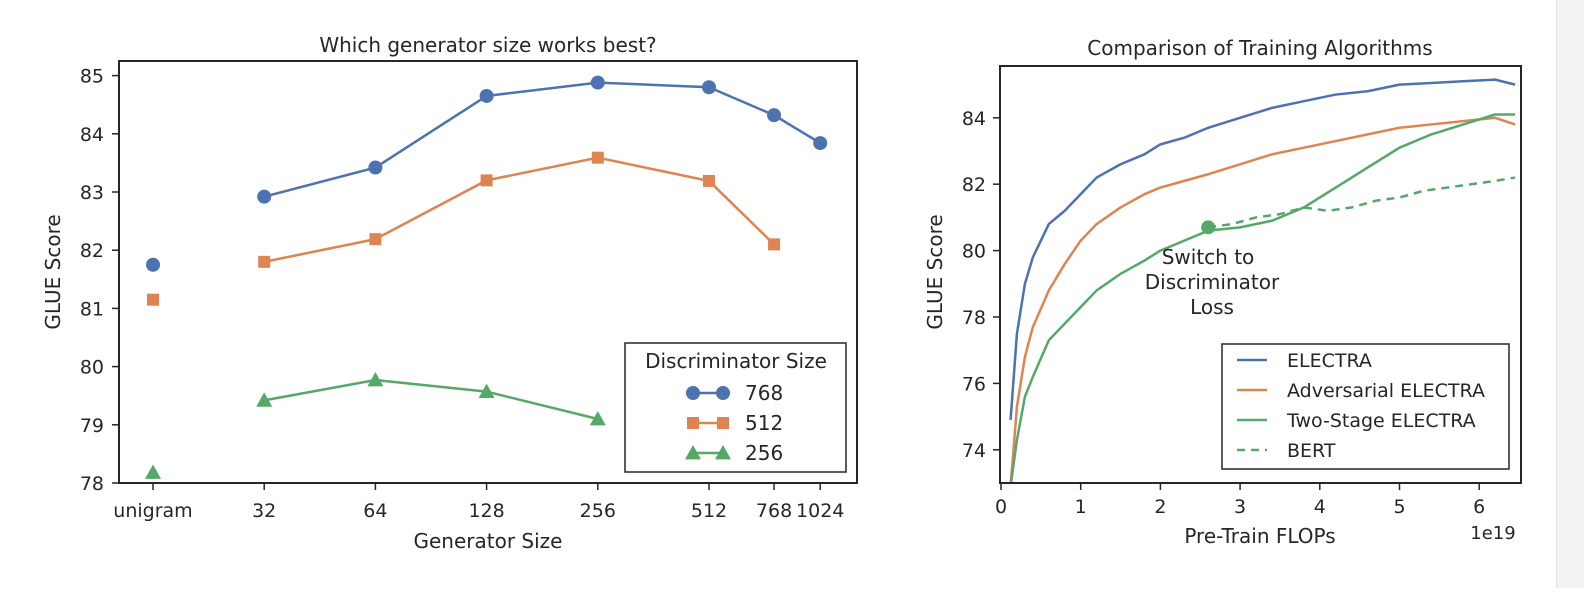 The image size is (1584, 592). Describe the element at coordinates (1311, 451) in the screenshot. I see `right-legend-label: BERT` at that location.